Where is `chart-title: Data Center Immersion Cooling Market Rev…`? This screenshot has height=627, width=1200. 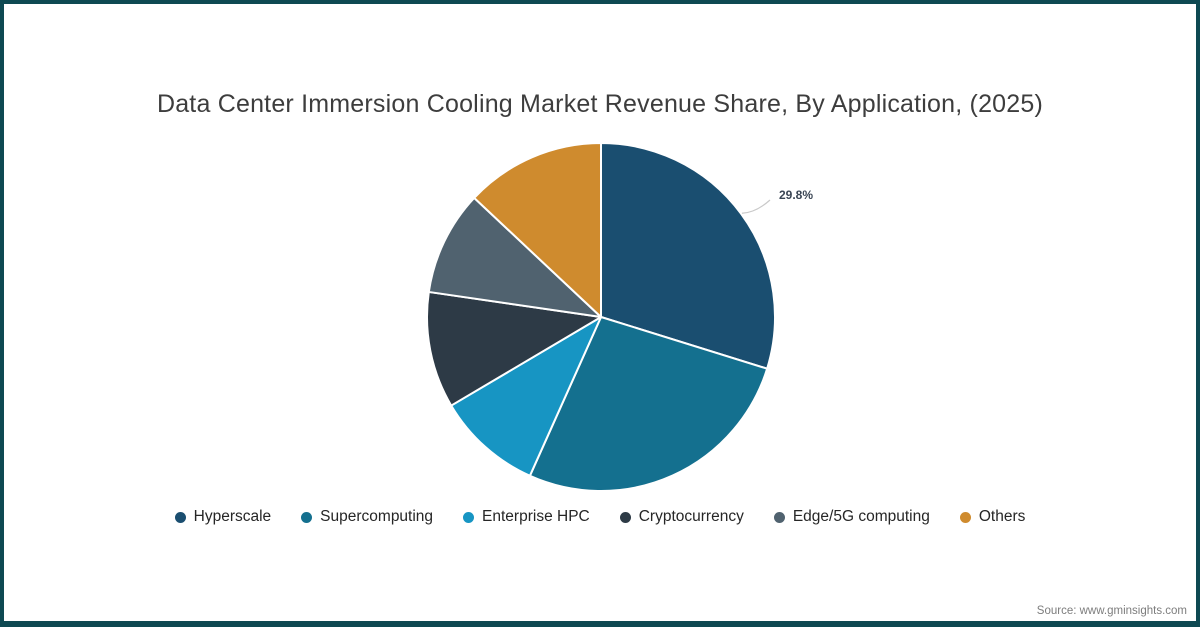
chart-title: Data Center Immersion Cooling Market Rev… is located at coordinates (600, 104).